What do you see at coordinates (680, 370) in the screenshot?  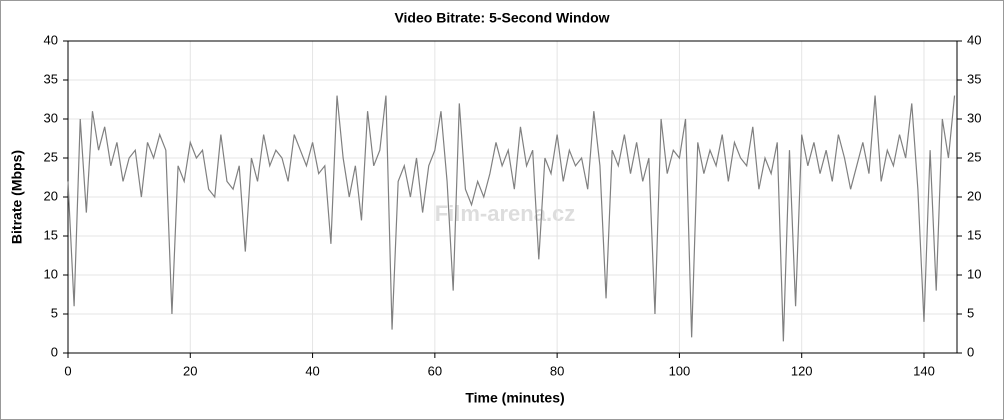 I see `x-tick-label: 100` at bounding box center [680, 370].